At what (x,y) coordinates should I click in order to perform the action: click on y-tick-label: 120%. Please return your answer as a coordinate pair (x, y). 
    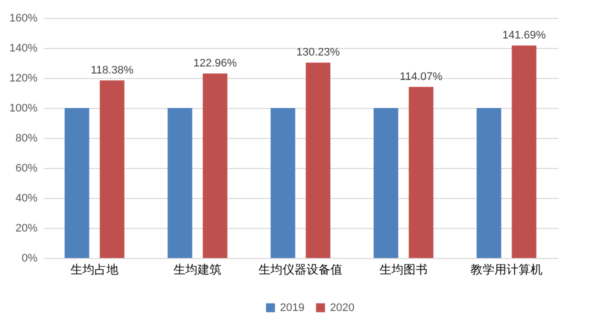
    Looking at the image, I should click on (23, 78).